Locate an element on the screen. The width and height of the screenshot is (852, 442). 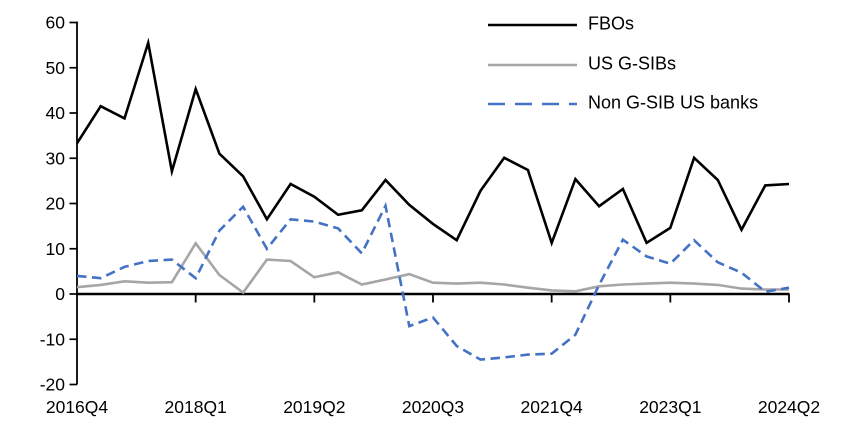
y-axis-tick-label: 20 is located at coordinates (56, 204).